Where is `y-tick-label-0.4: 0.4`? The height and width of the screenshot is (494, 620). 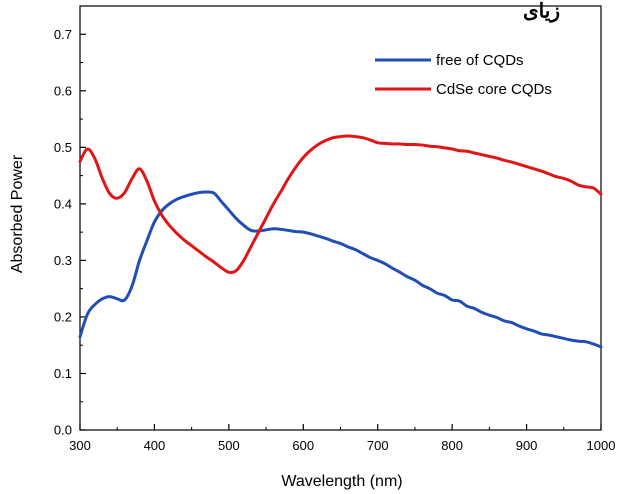
y-tick-label-0.4: 0.4 is located at coordinates (63, 203).